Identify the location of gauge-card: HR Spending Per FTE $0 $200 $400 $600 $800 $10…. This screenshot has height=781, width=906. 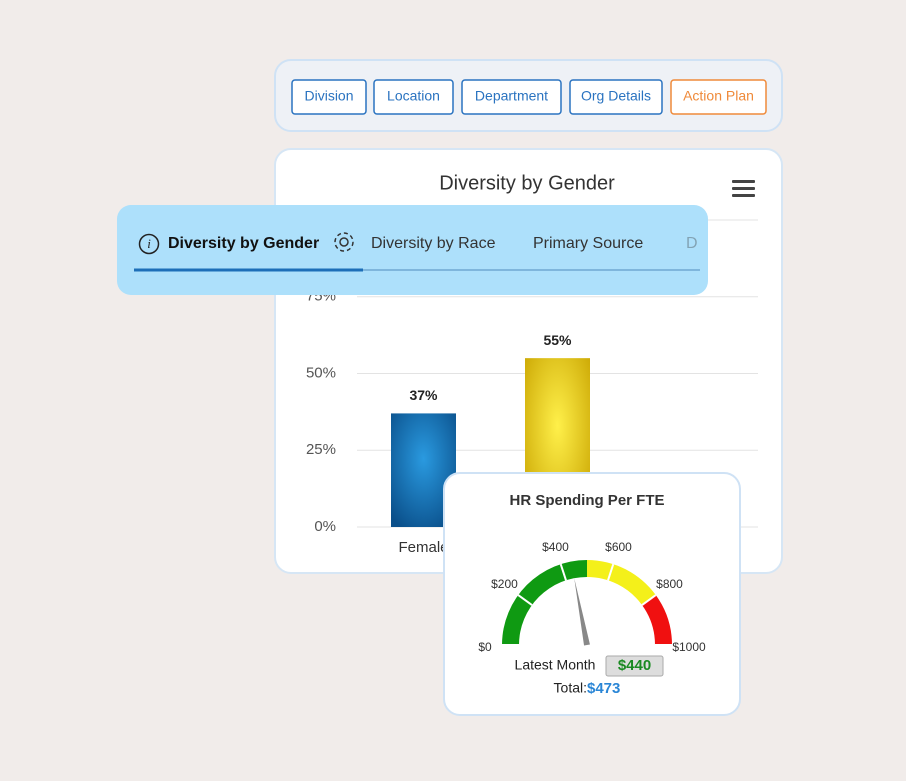
(592, 594).